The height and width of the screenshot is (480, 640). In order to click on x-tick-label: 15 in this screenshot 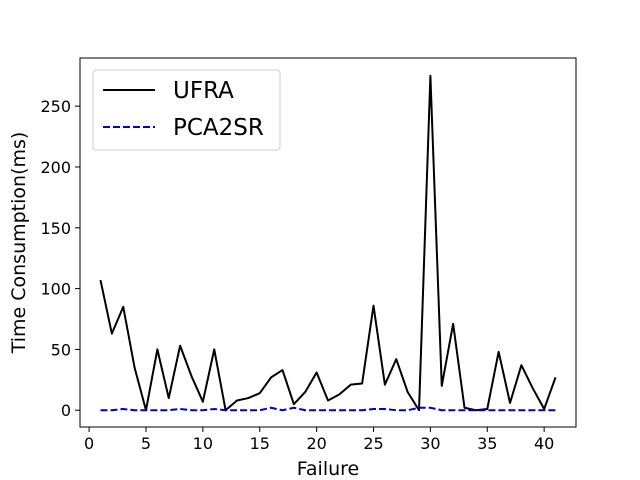, I will do `click(260, 443)`.